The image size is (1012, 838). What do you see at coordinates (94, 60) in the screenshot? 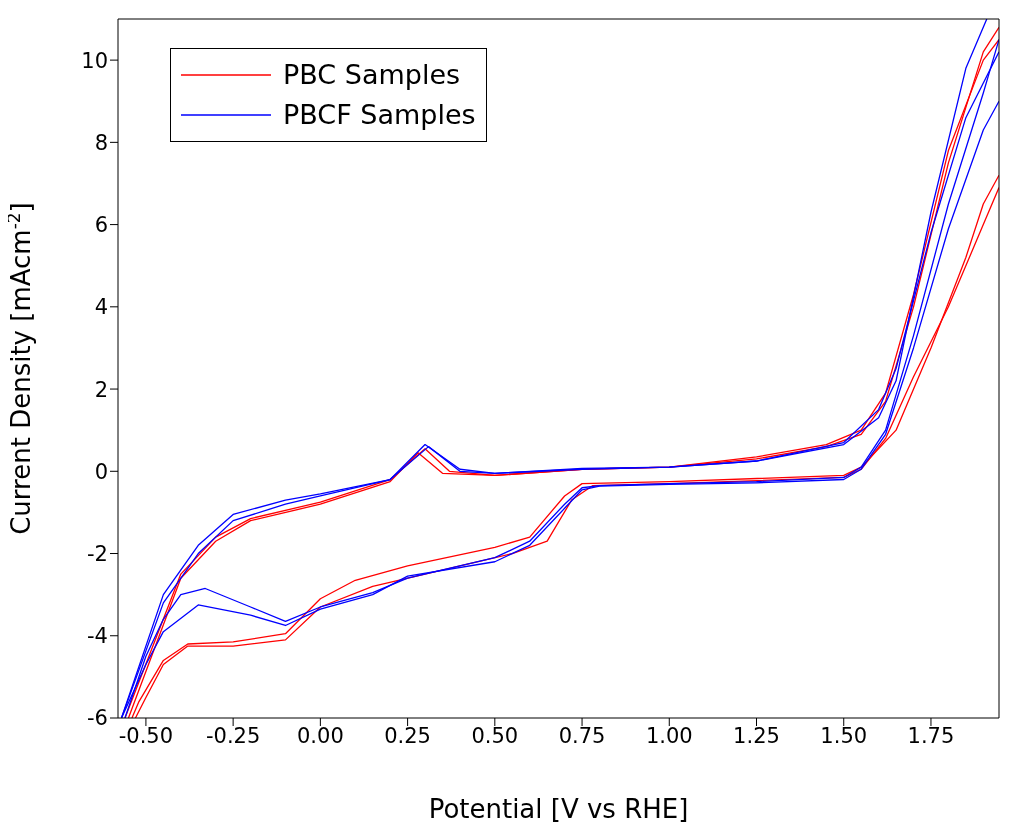
I see `y-tick-label: 10` at bounding box center [94, 60].